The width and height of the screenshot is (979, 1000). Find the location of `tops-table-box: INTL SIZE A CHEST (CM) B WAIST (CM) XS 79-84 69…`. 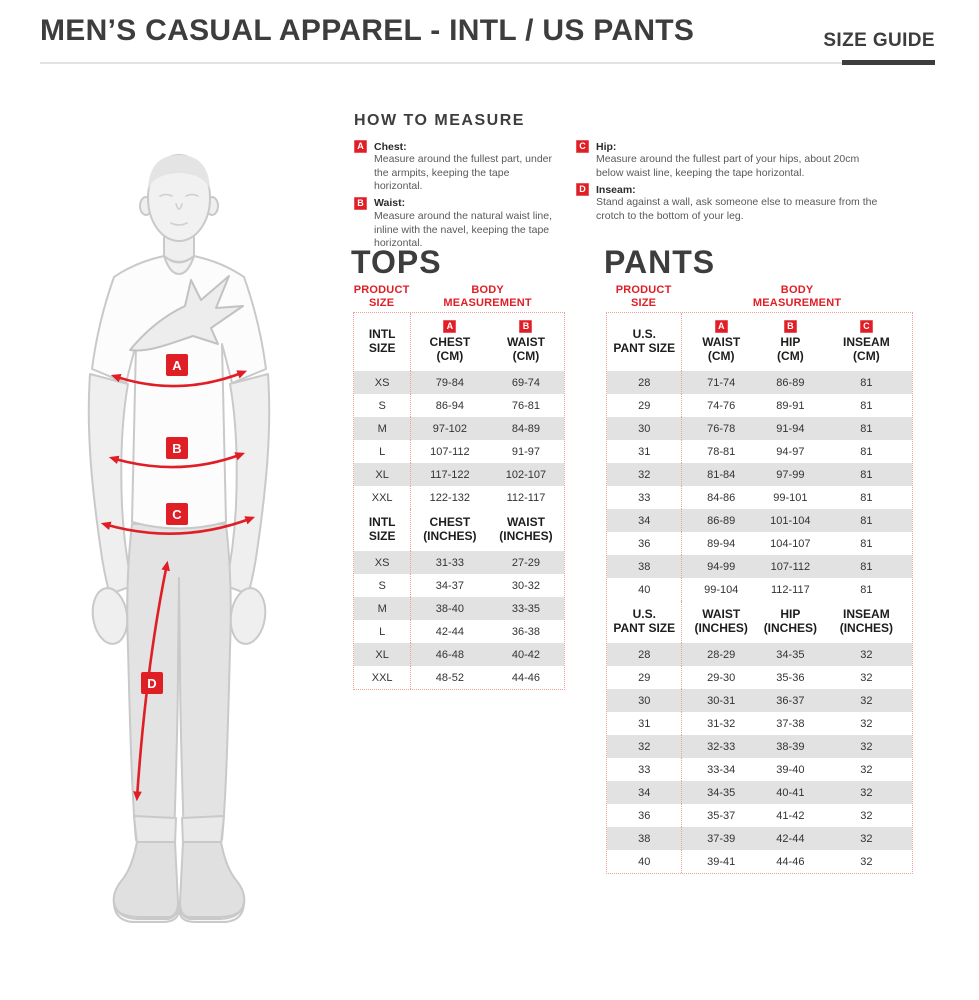

tops-table-box: INTL SIZE A CHEST (CM) B WAIST (CM) XS 79-84 69… is located at coordinates (459, 501).